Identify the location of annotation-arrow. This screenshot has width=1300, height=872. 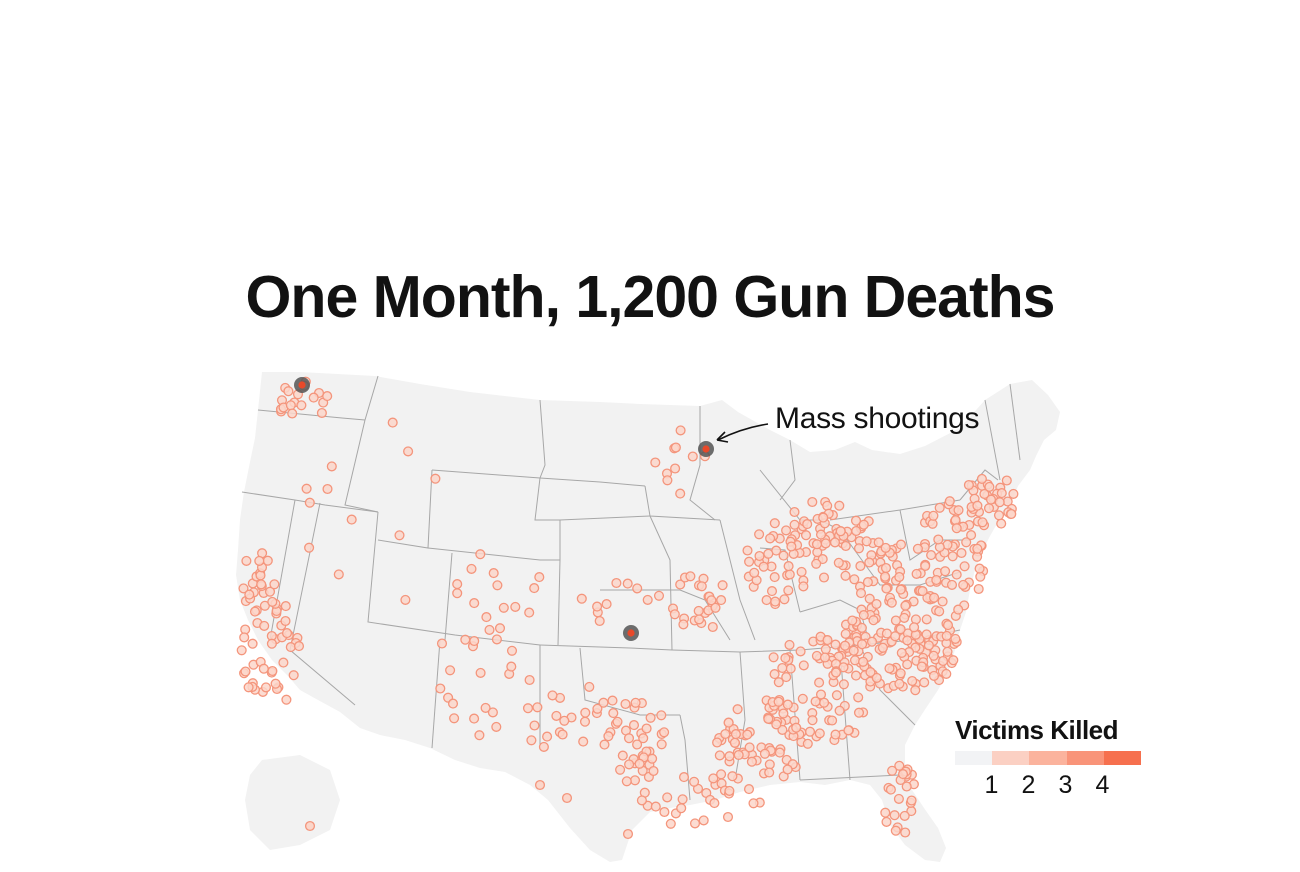
(743, 432).